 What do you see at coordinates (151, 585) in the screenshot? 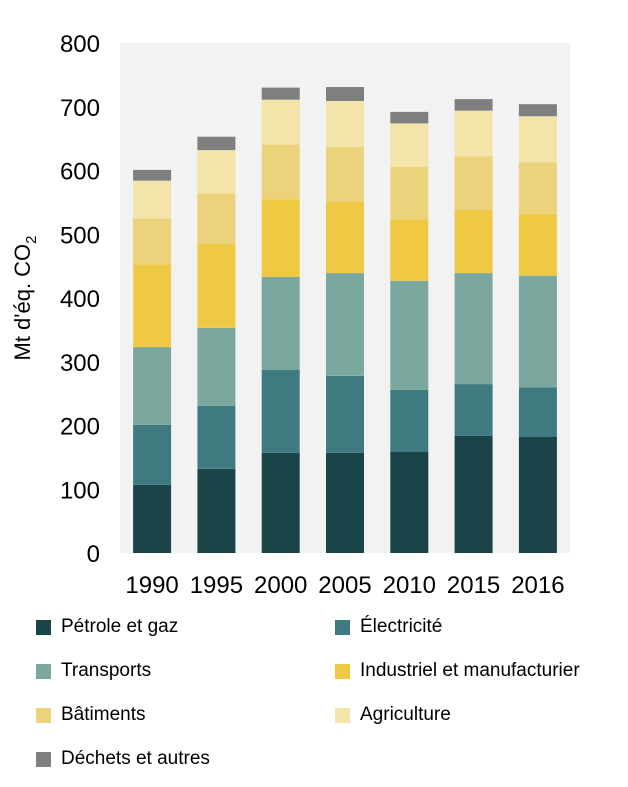
I see `x-tick-label: 1990` at bounding box center [151, 585].